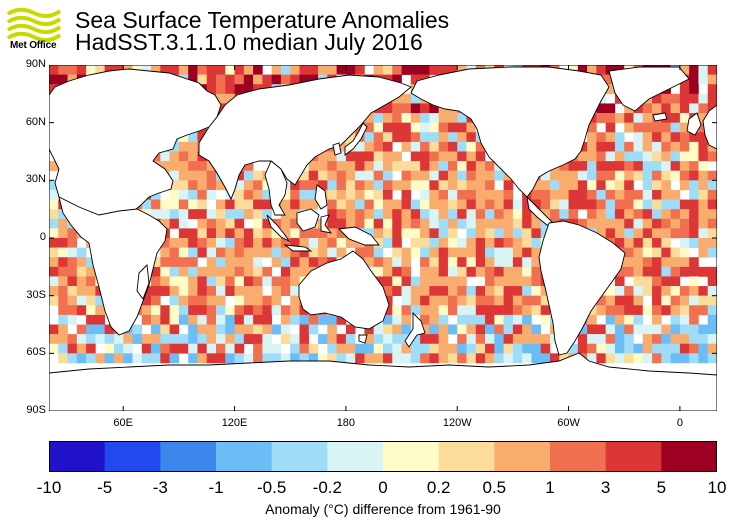  What do you see at coordinates (383, 509) in the screenshot?
I see `colorbar-caption: Anomaly (°C) difference from 1961-90` at bounding box center [383, 509].